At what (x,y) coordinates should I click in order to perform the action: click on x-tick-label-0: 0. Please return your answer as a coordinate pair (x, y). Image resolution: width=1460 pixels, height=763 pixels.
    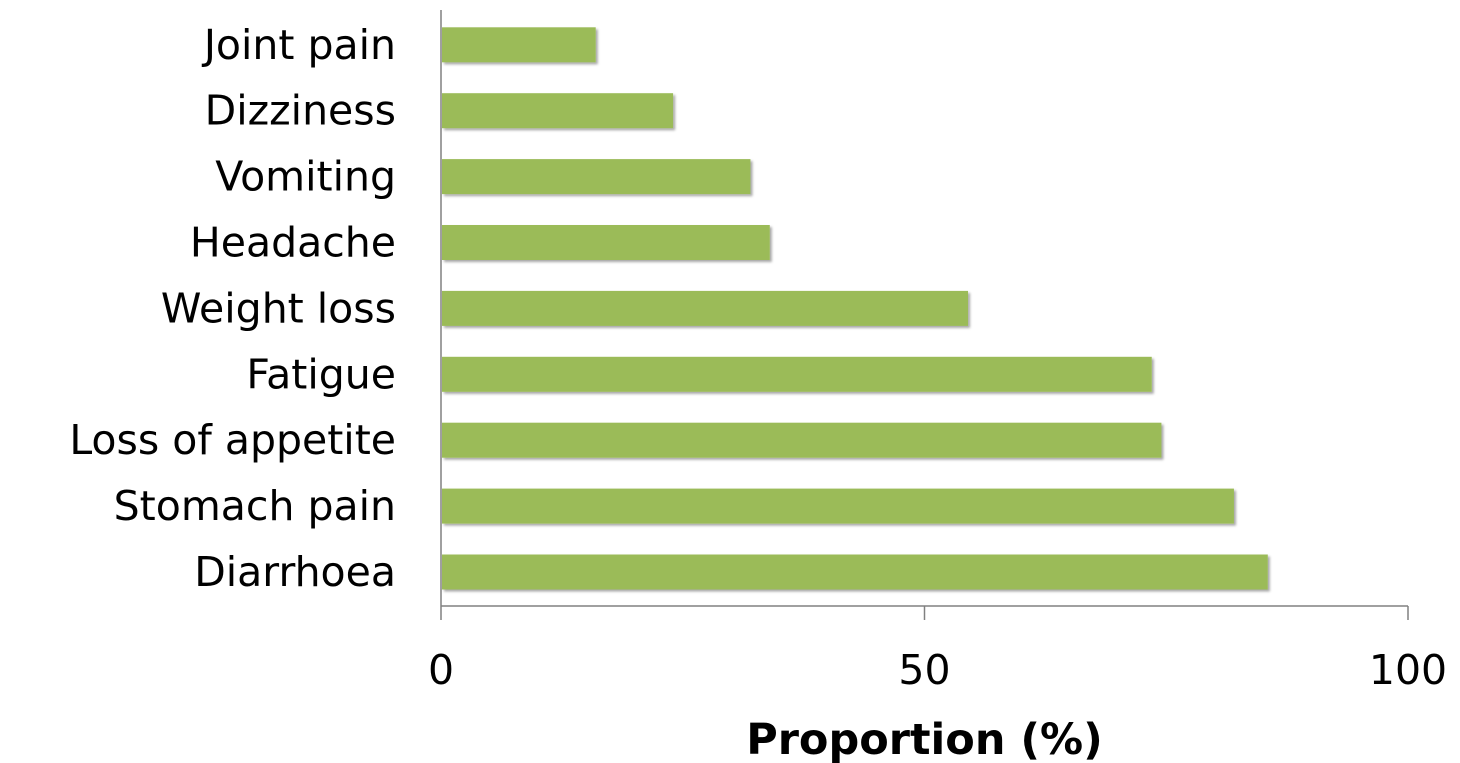
    Looking at the image, I should click on (441, 670).